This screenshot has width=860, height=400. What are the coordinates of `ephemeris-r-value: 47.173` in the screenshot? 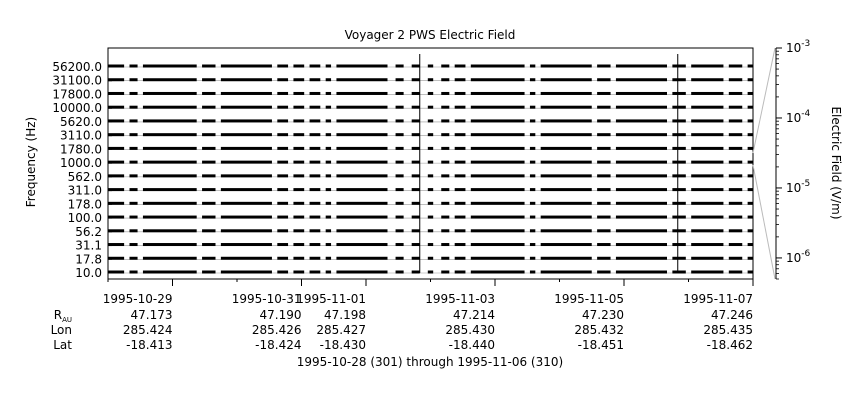 It's located at (152, 315).